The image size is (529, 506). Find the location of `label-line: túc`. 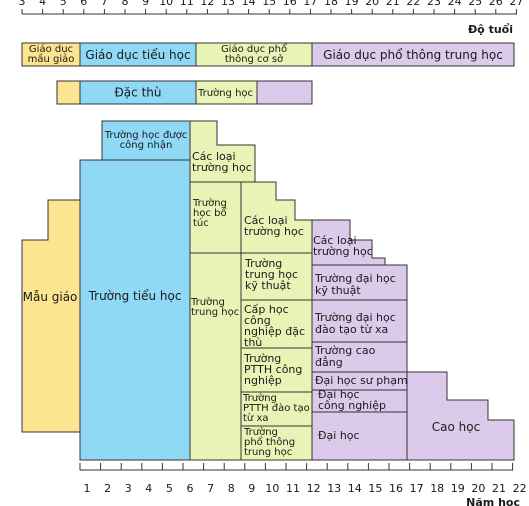

label-line: túc is located at coordinates (201, 223).